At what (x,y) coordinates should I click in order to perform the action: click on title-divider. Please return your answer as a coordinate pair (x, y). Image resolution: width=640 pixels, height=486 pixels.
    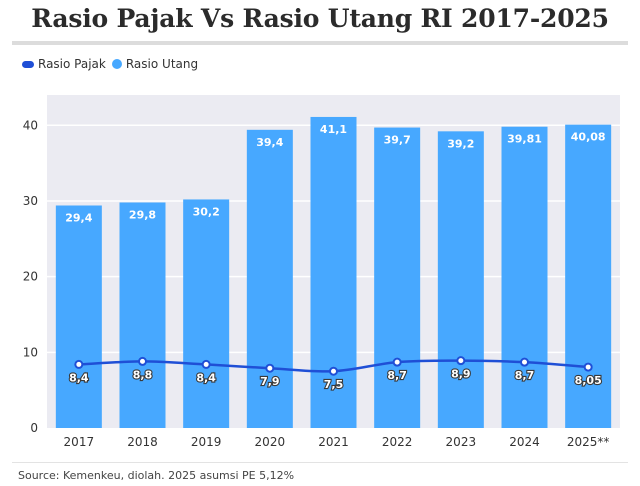
    Looking at the image, I should click on (320, 43).